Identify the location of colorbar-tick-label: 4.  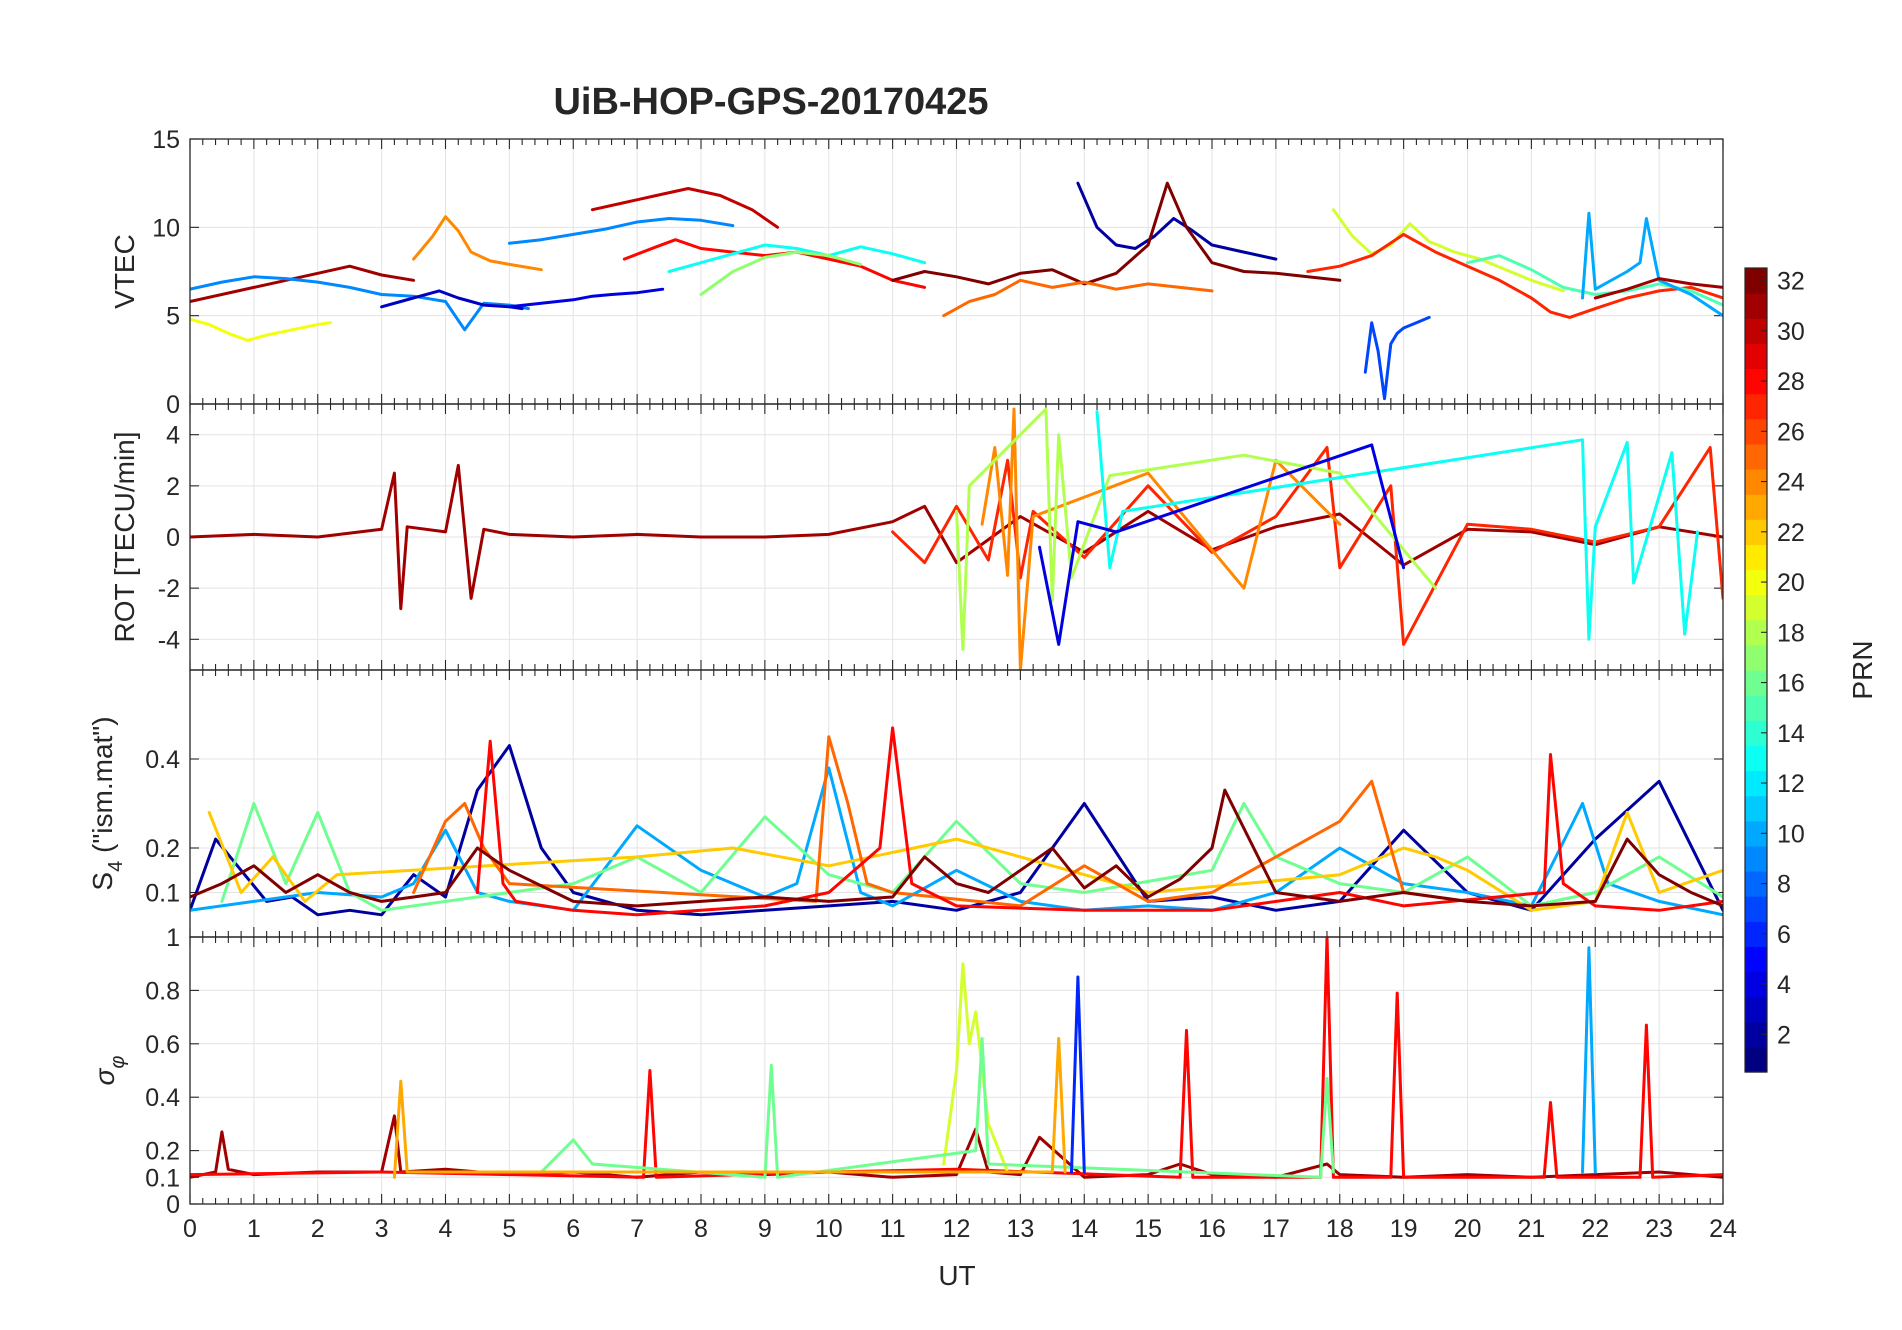
(1784, 985).